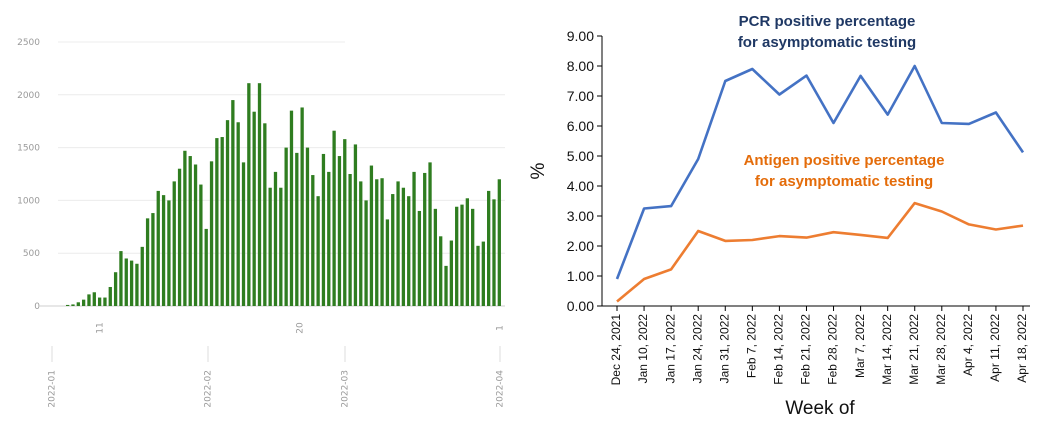 This screenshot has width=1048, height=429. Describe the element at coordinates (580, 306) in the screenshot. I see `right-y-tick-label: 0.00` at that location.